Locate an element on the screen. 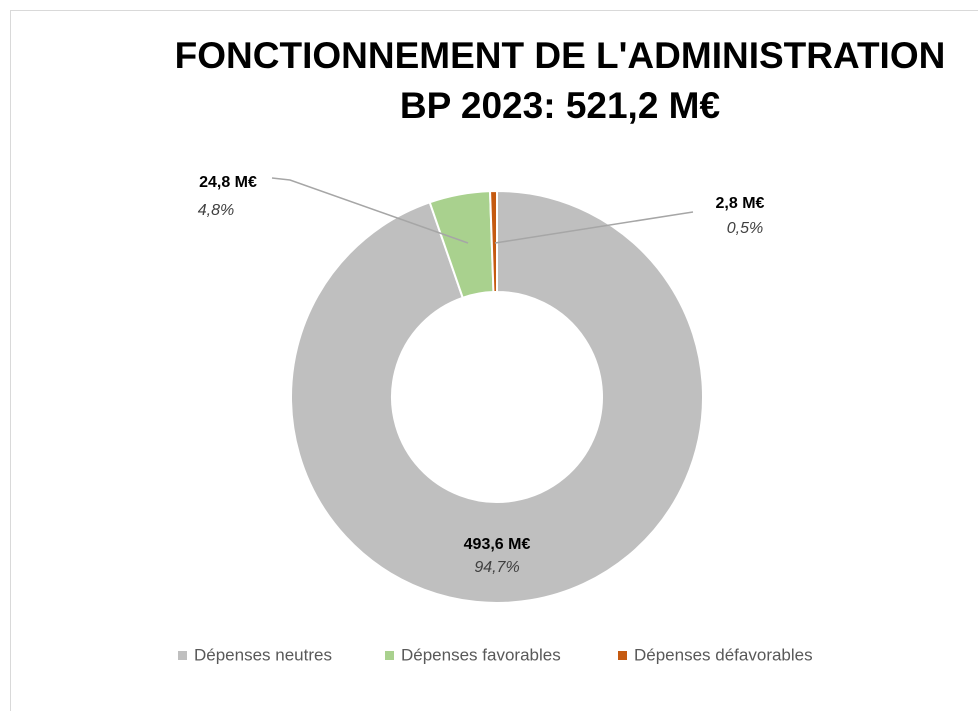  donut-slice is located at coordinates (493, 241).